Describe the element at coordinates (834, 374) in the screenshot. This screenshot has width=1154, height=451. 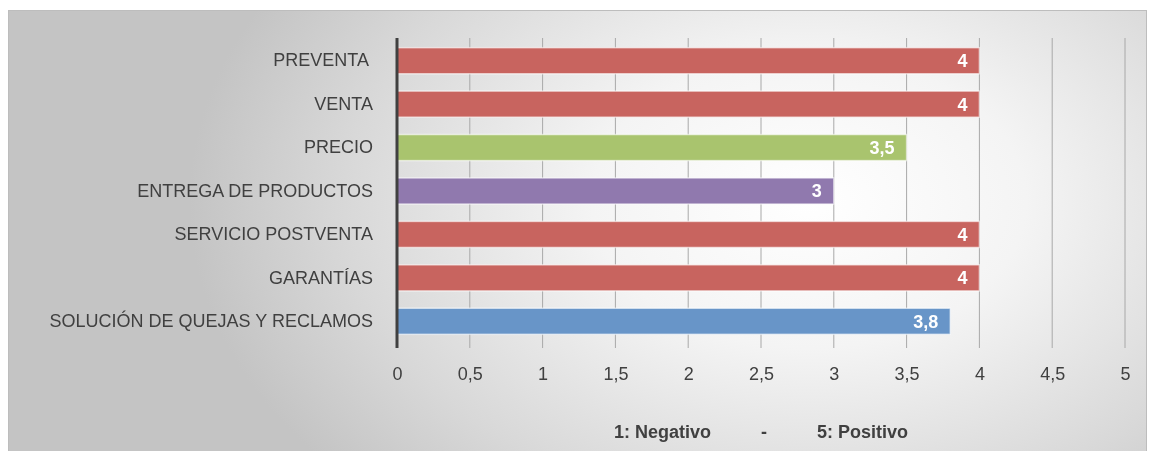
I see `x-tick-label: 3` at that location.